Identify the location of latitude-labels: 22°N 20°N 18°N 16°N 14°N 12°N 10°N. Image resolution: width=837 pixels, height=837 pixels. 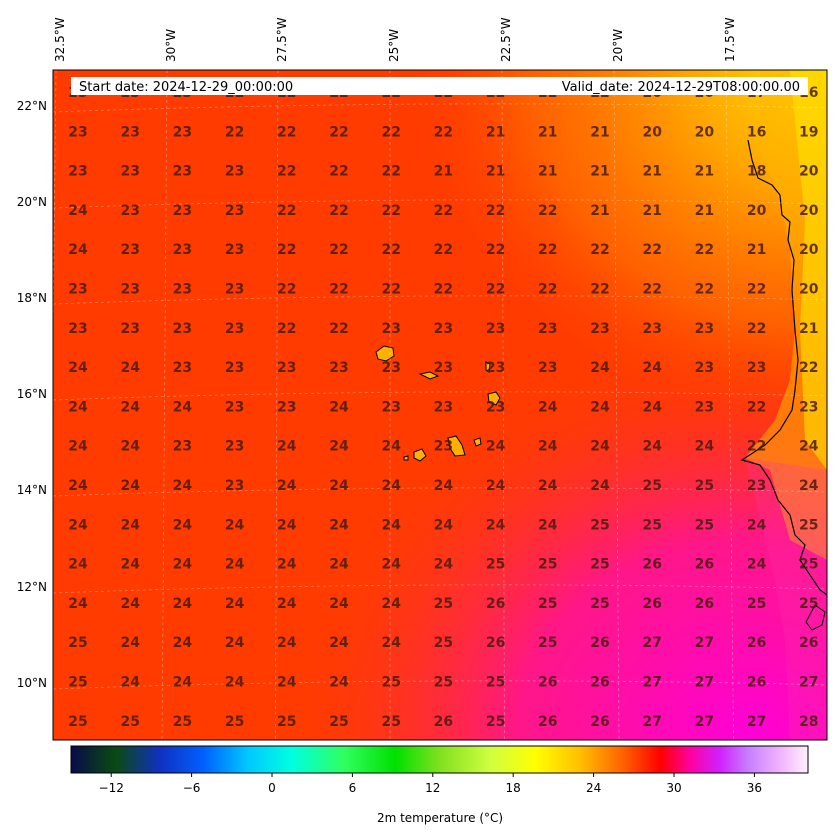
(32, 394).